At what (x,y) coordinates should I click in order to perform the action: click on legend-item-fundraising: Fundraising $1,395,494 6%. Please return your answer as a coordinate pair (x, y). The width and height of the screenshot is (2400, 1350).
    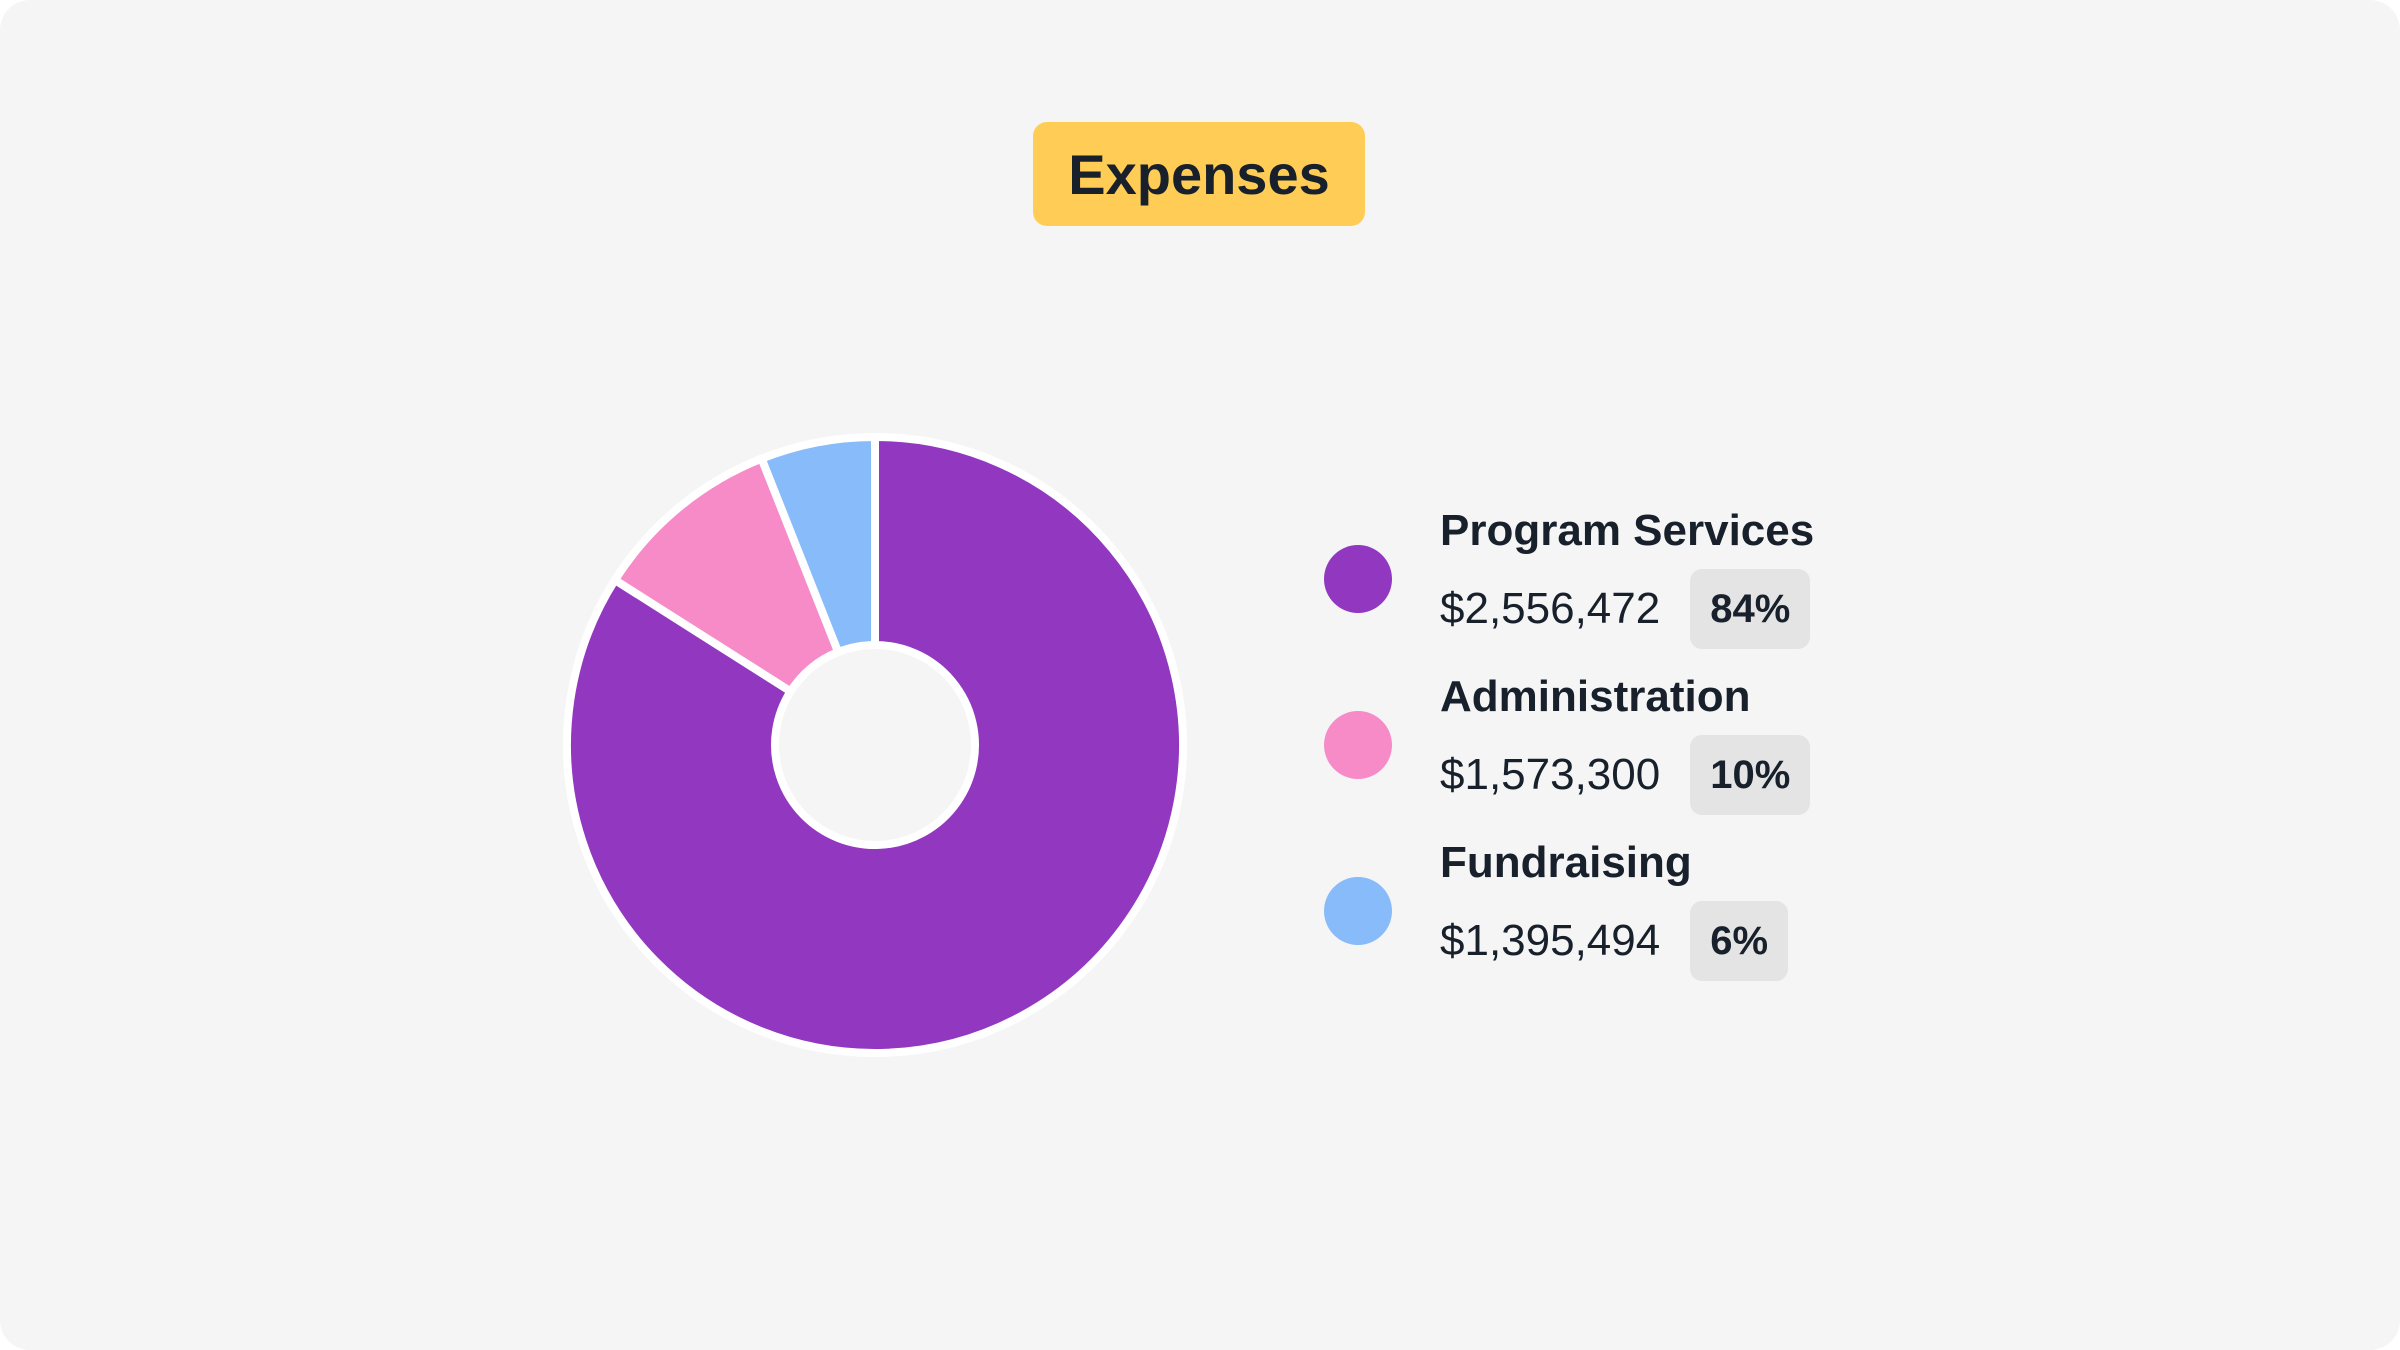
    Looking at the image, I should click on (1640, 920).